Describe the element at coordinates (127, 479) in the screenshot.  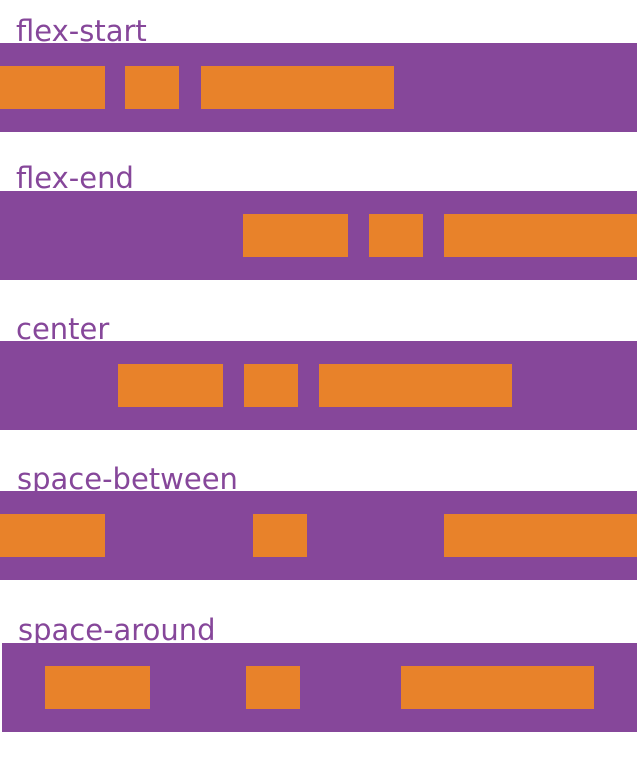
I see `row-label: space-between` at that location.